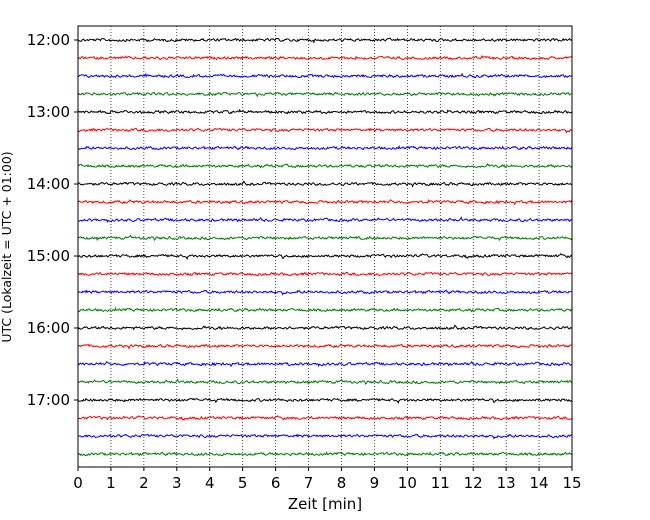 This screenshot has width=650, height=520. I want to click on x-tick-label: 6, so click(276, 483).